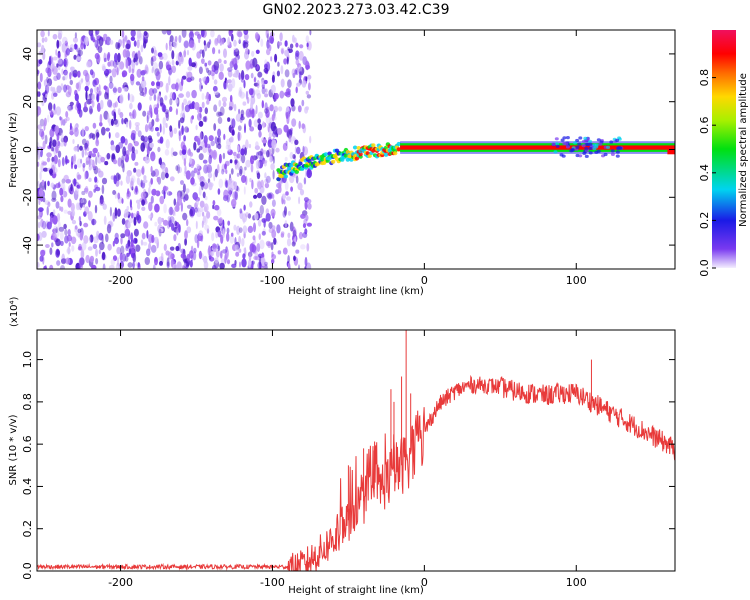 The height and width of the screenshot is (600, 750). What do you see at coordinates (576, 280) in the screenshot?
I see `x-tick-label: 100` at bounding box center [576, 280].